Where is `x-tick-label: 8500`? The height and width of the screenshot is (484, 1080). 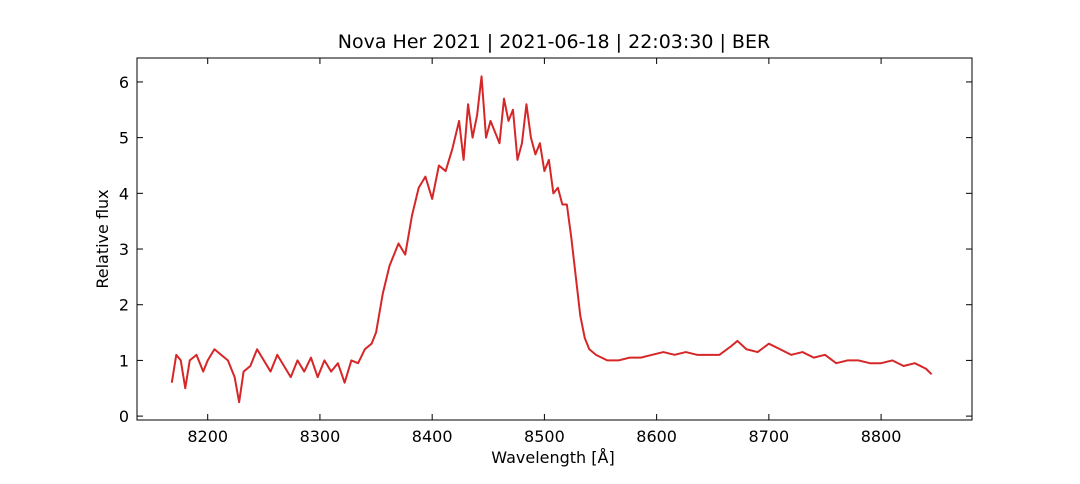 x-tick-label: 8500 is located at coordinates (544, 436).